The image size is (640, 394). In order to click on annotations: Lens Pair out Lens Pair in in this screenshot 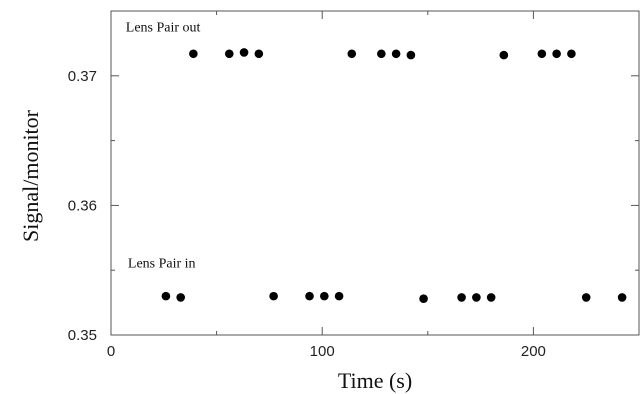, I will do `click(163, 146)`.